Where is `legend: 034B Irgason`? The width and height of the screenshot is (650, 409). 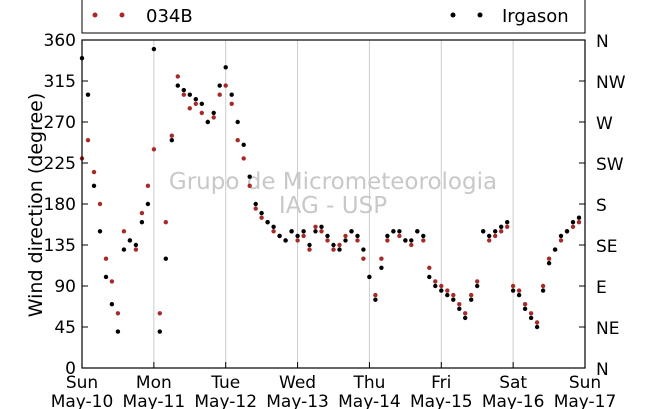 legend: 034B Irgason is located at coordinates (333, 17).